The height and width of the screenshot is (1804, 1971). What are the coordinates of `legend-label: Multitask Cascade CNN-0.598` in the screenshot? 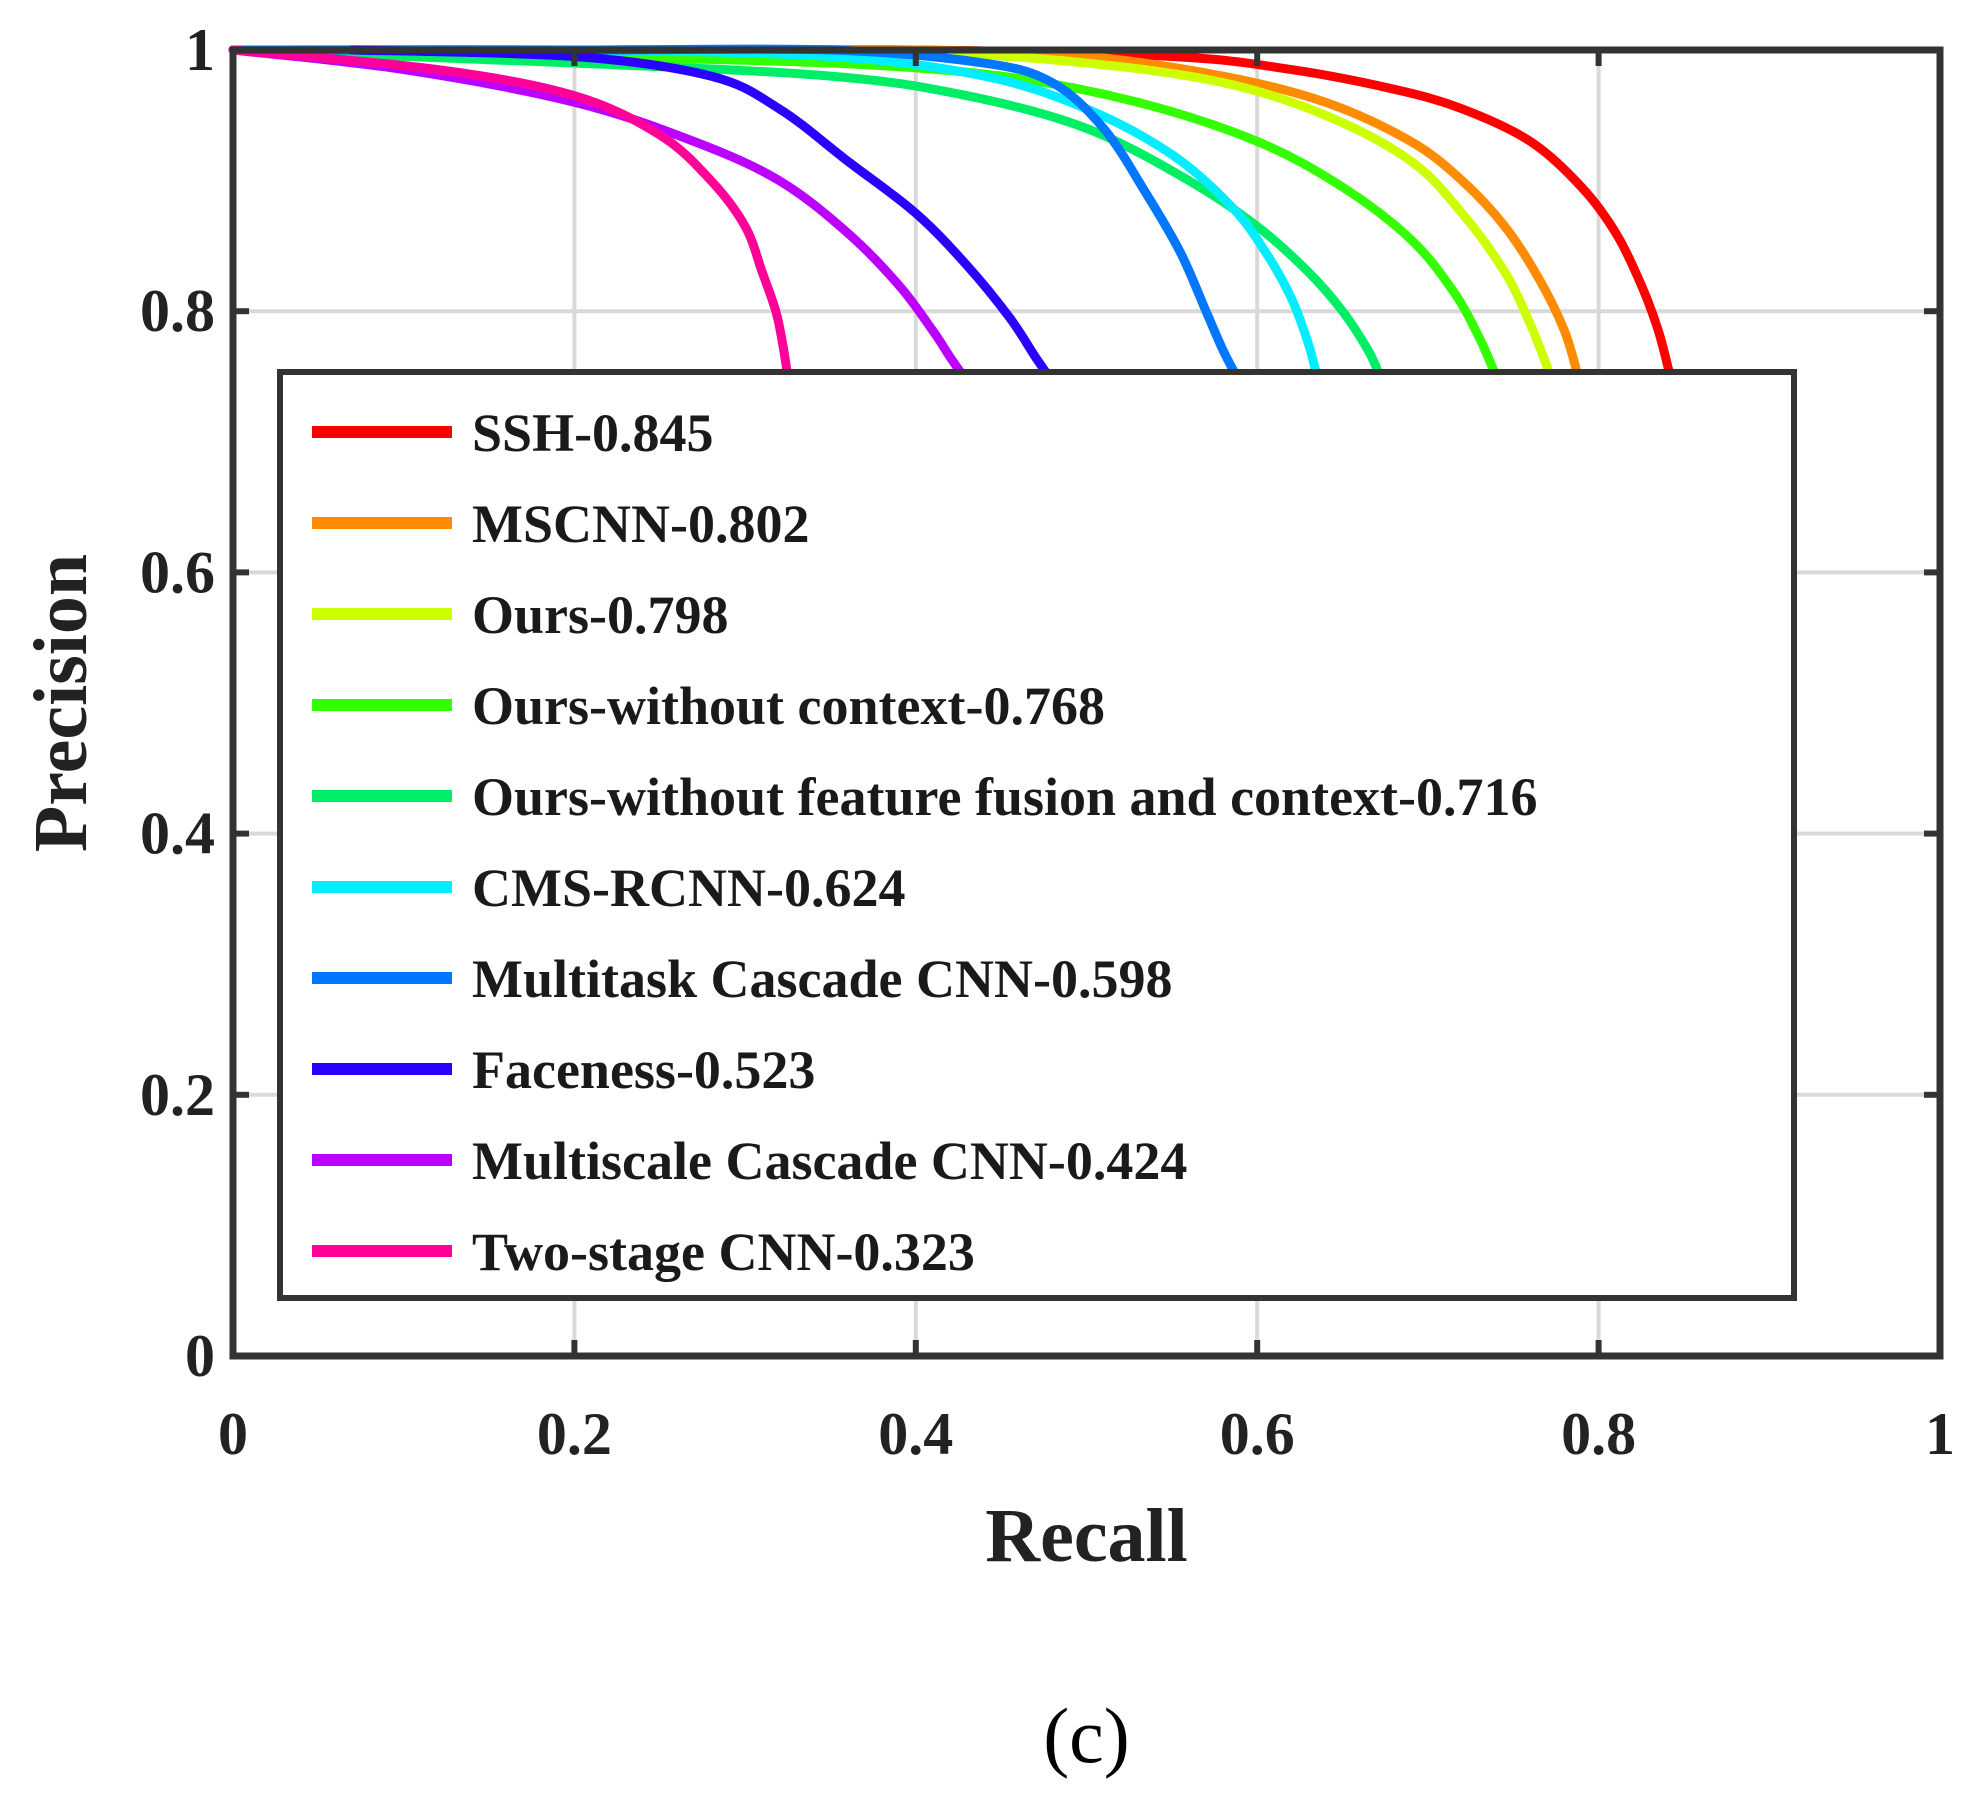 It's located at (822, 979).